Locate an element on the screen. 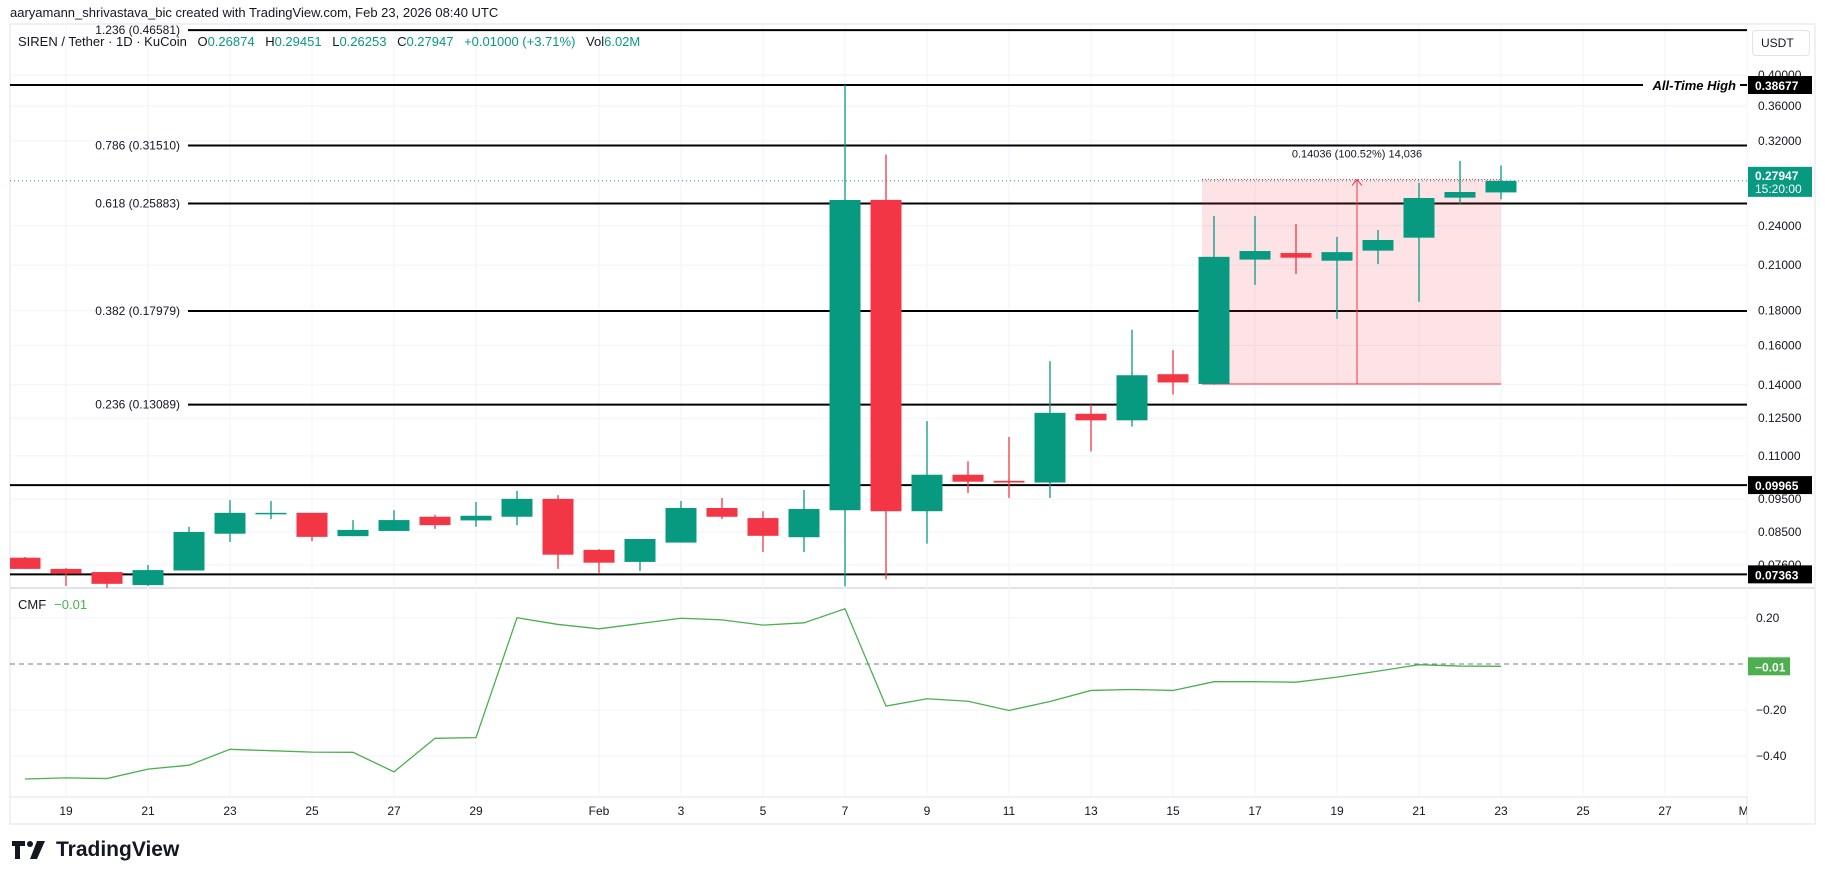  time-tick-label: 25 is located at coordinates (312, 811).